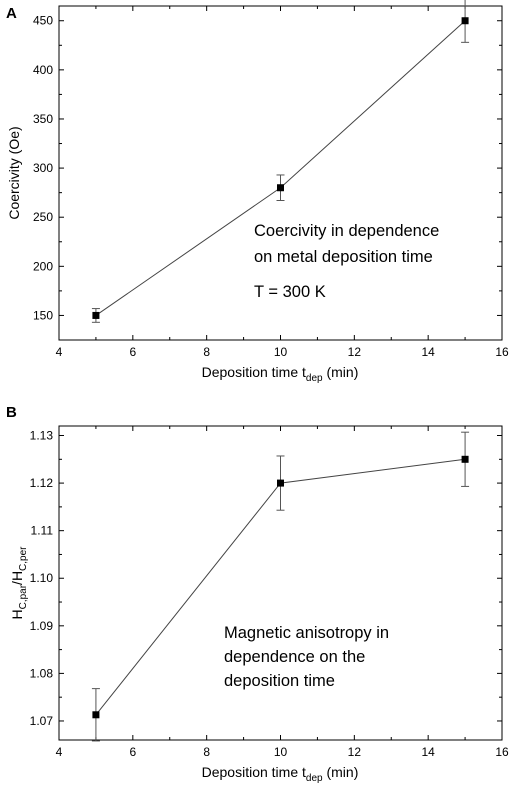  What do you see at coordinates (43, 315) in the screenshot?
I see `panel-a-y-tick-label: 150` at bounding box center [43, 315].